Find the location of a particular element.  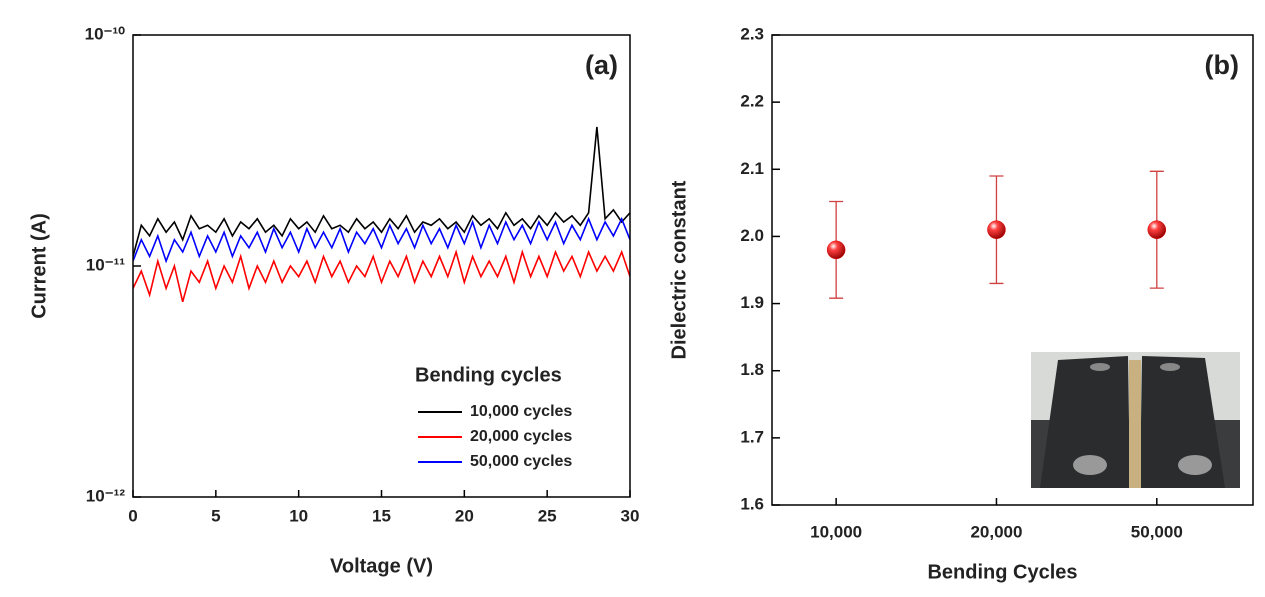

annotation: (b) is located at coordinates (1222, 65).